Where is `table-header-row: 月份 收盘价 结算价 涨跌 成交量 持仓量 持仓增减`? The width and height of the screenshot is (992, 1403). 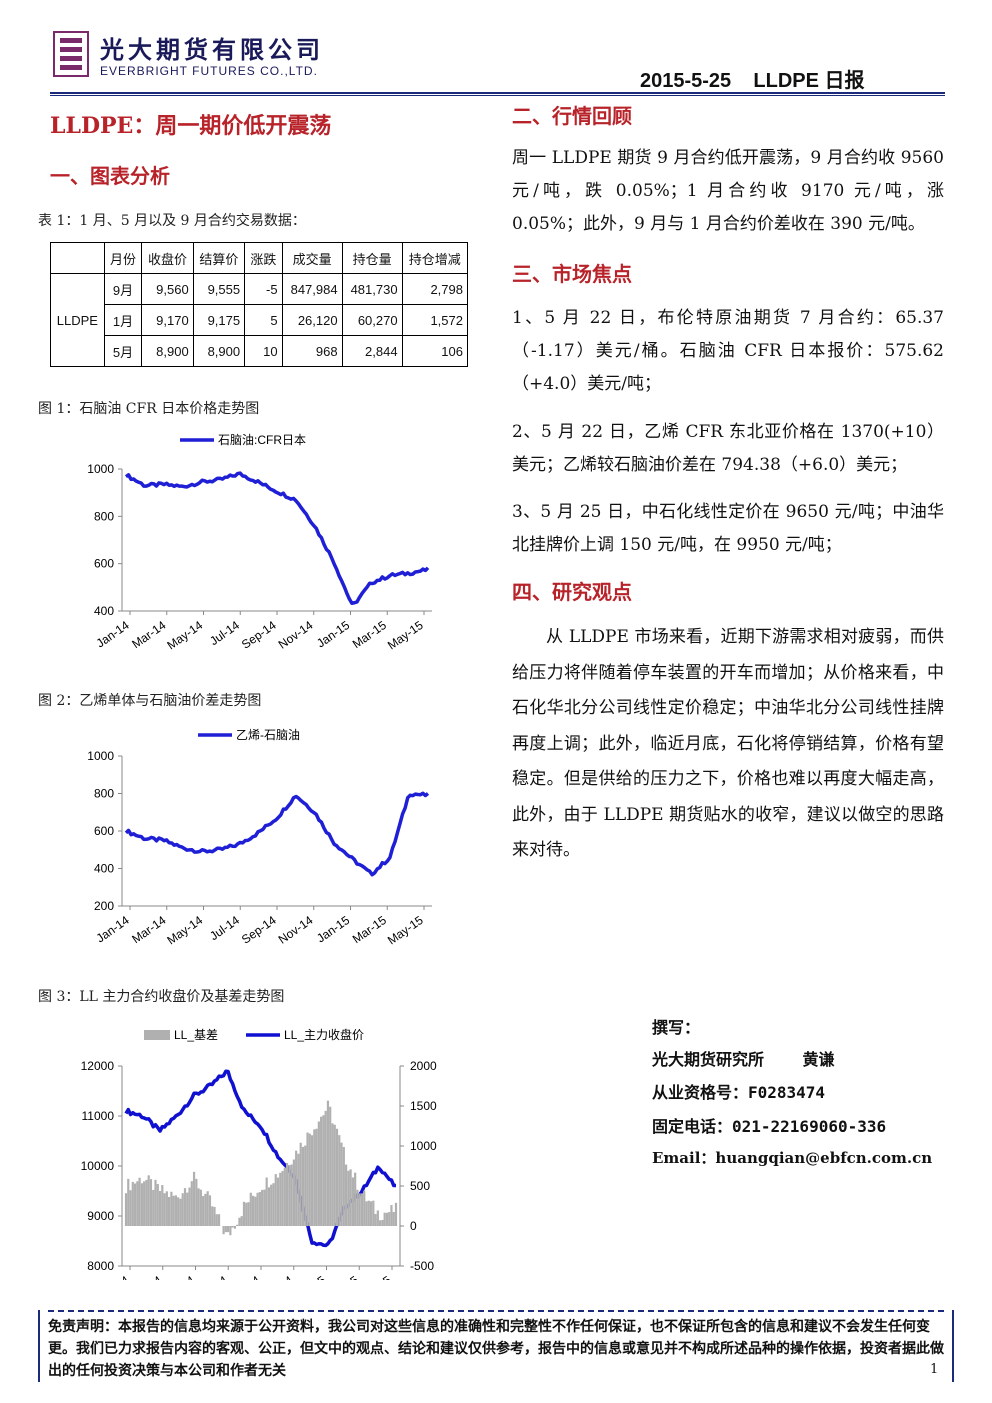 table-header-row: 月份 收盘价 结算价 涨跌 成交量 持仓量 持仓增减 is located at coordinates (259, 258).